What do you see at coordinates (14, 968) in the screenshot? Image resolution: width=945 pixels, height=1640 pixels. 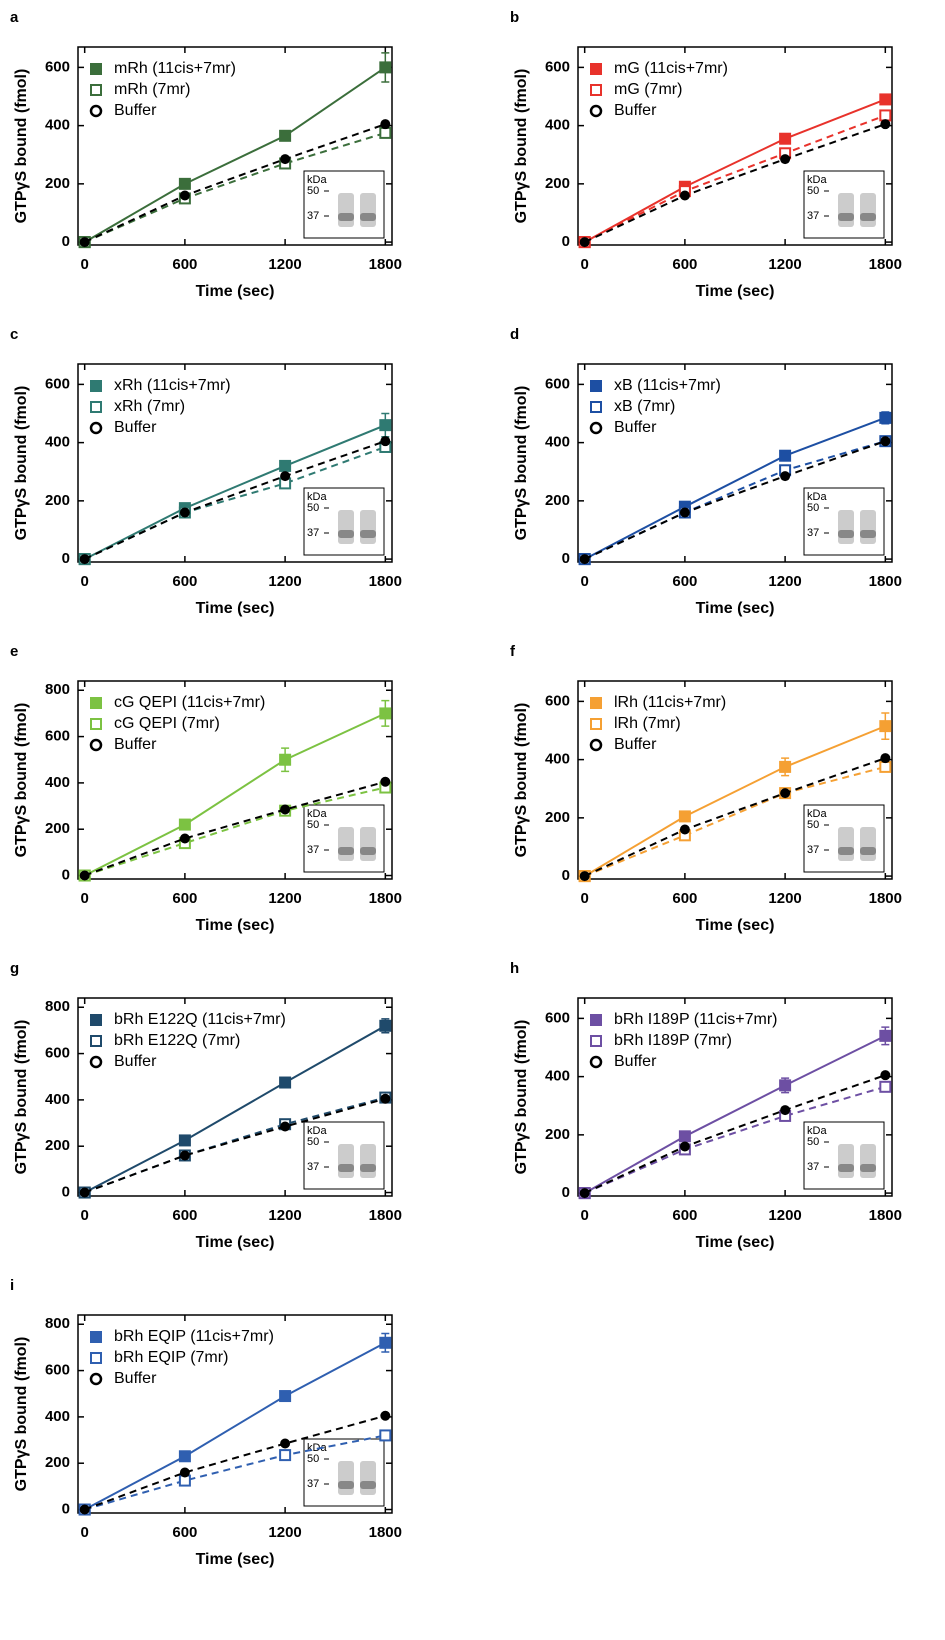 I see `panel-label: g` at bounding box center [14, 968].